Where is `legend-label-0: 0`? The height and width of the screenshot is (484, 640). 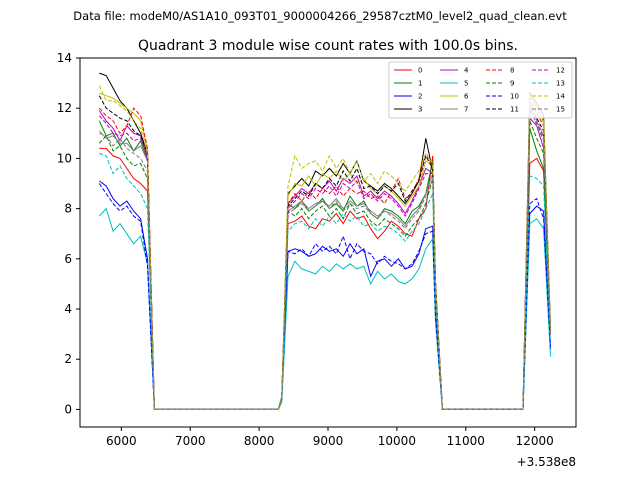 legend-label-0: 0 is located at coordinates (420, 71).